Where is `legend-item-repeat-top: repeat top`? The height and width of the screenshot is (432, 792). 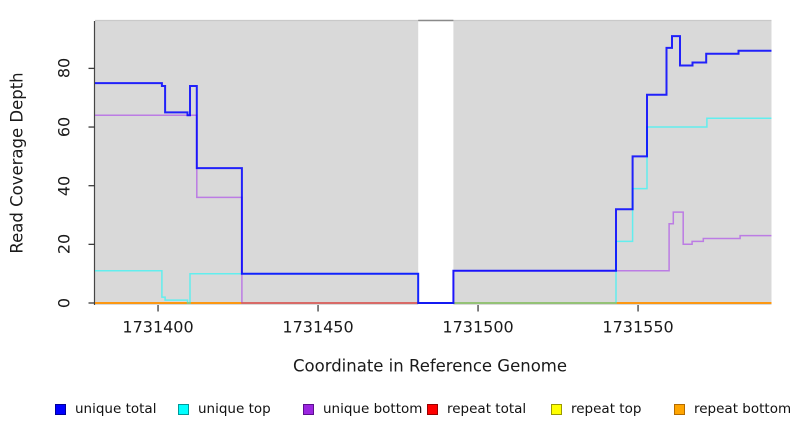
legend-item-repeat-top: repeat top is located at coordinates (596, 409).